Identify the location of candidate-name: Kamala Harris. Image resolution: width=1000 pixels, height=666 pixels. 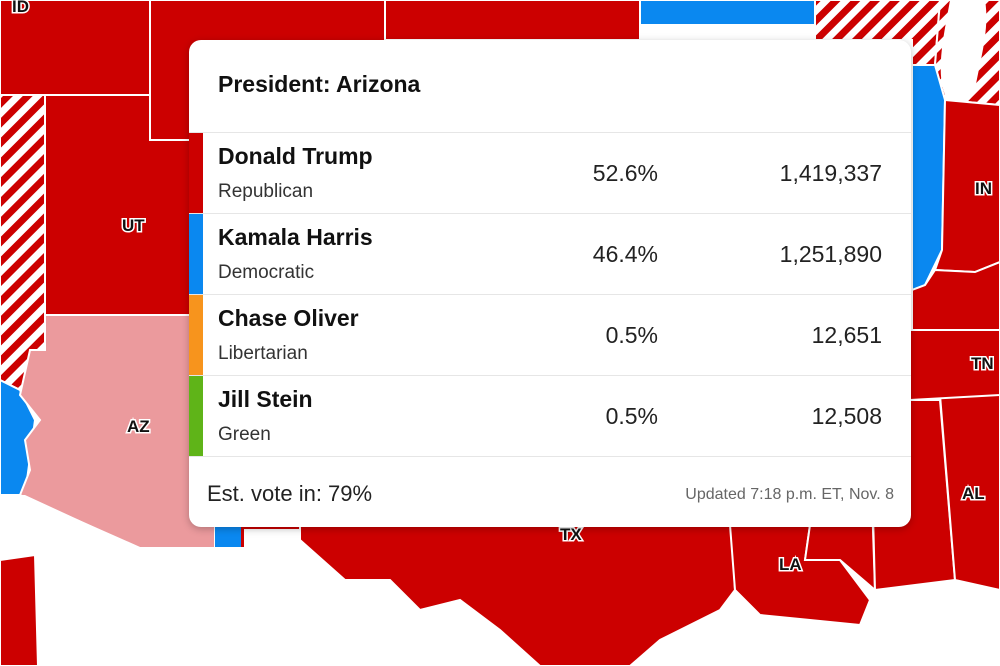
(295, 237).